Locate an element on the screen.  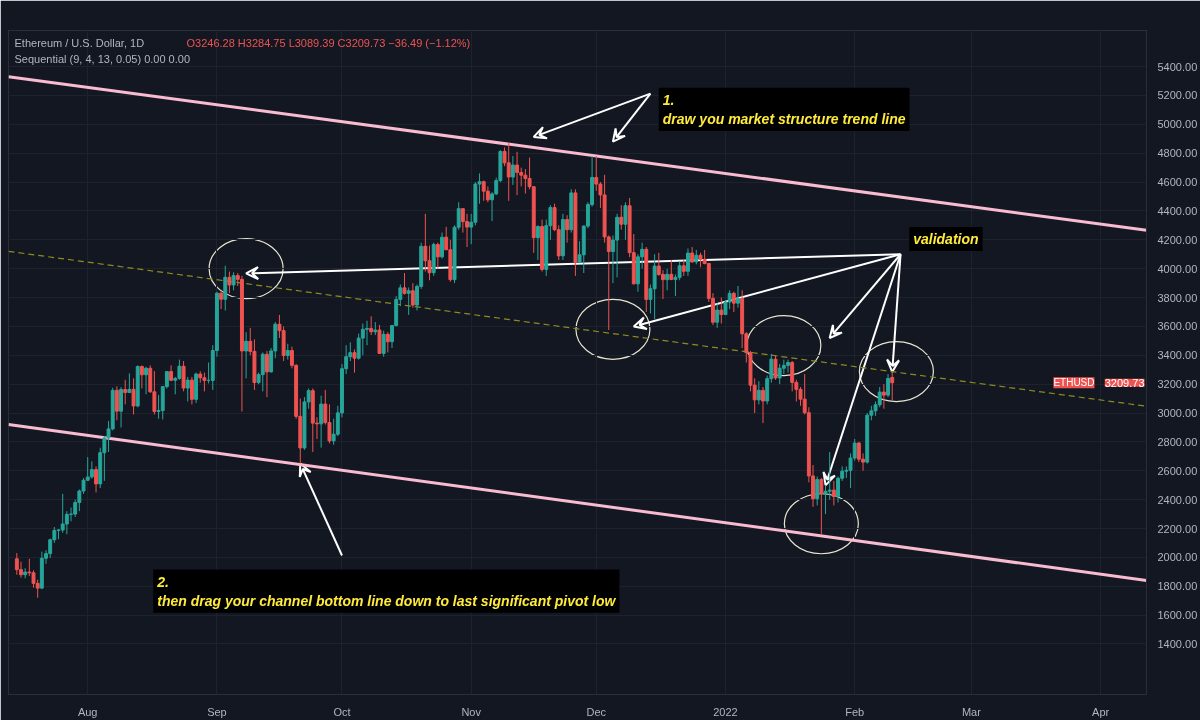
y-tick-label: 3800.00 is located at coordinates (1177, 297).